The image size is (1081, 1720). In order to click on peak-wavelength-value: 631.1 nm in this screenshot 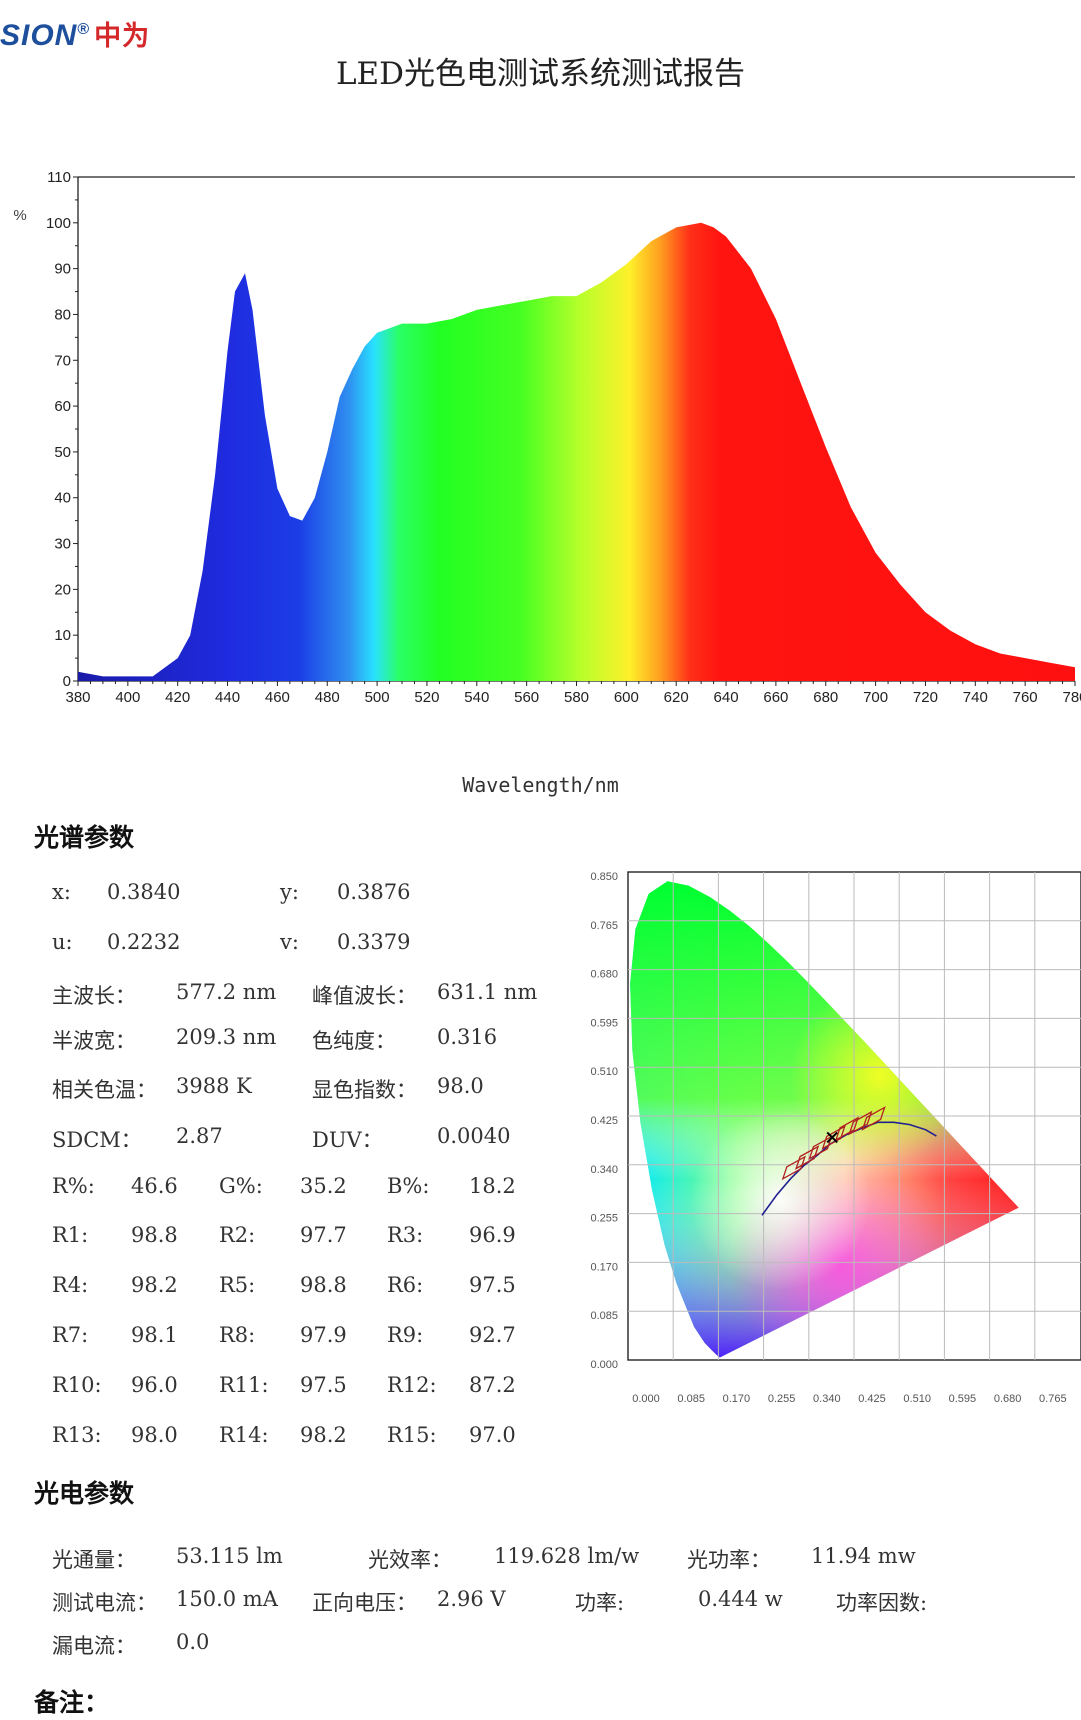, I will do `click(487, 992)`.